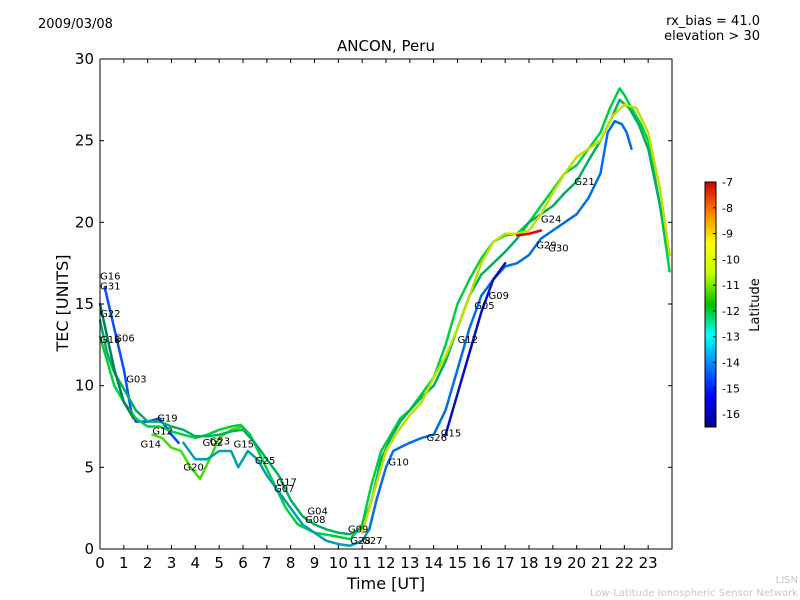 The height and width of the screenshot is (600, 800). Describe the element at coordinates (315, 563) in the screenshot. I see `x-tick-label: 9` at that location.